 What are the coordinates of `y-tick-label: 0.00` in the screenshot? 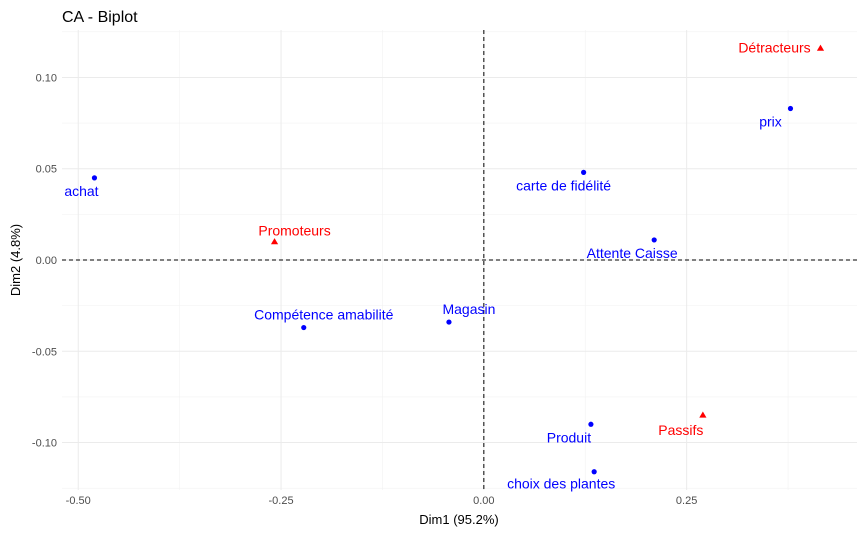 It's located at (46, 261).